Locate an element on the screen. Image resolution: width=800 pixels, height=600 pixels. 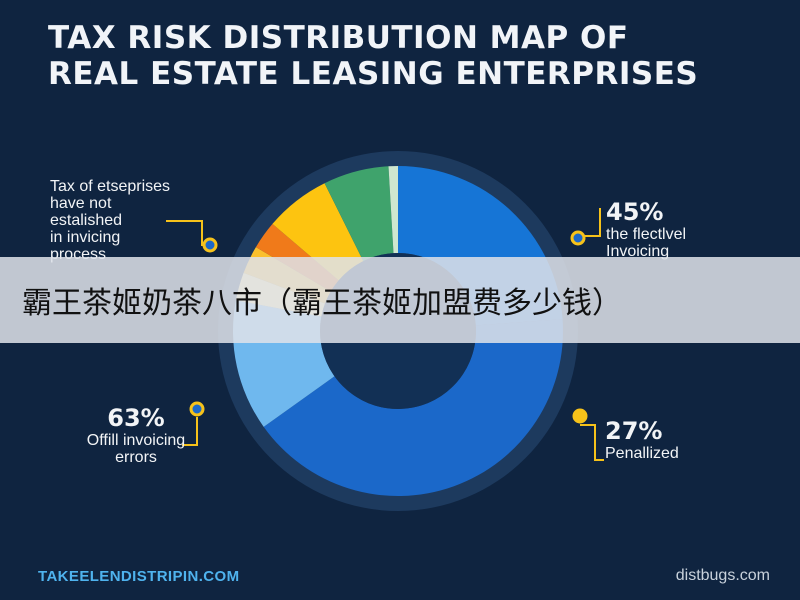
chart-title-line-2: REAL ESTATE LEASING ENTERPRISES is located at coordinates (373, 74).